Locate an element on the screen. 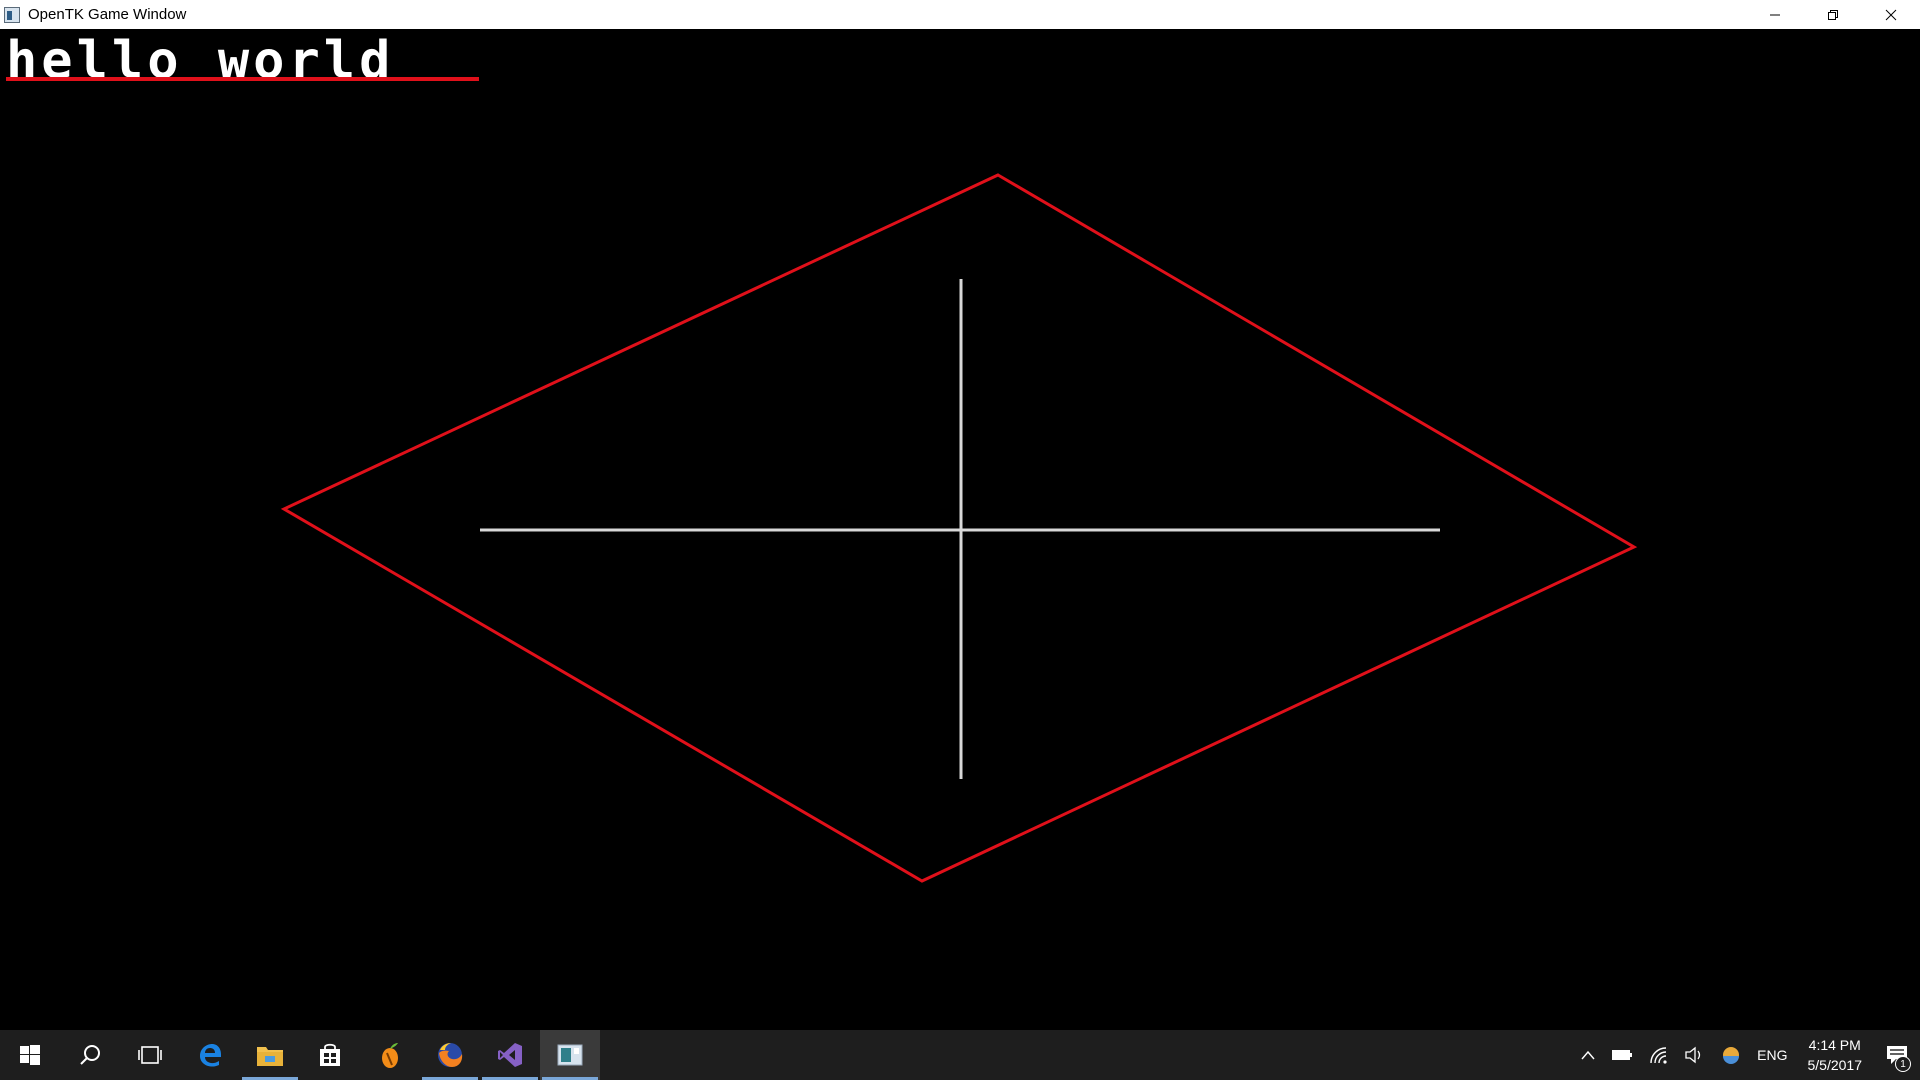  window-controls is located at coordinates (1833, 14).